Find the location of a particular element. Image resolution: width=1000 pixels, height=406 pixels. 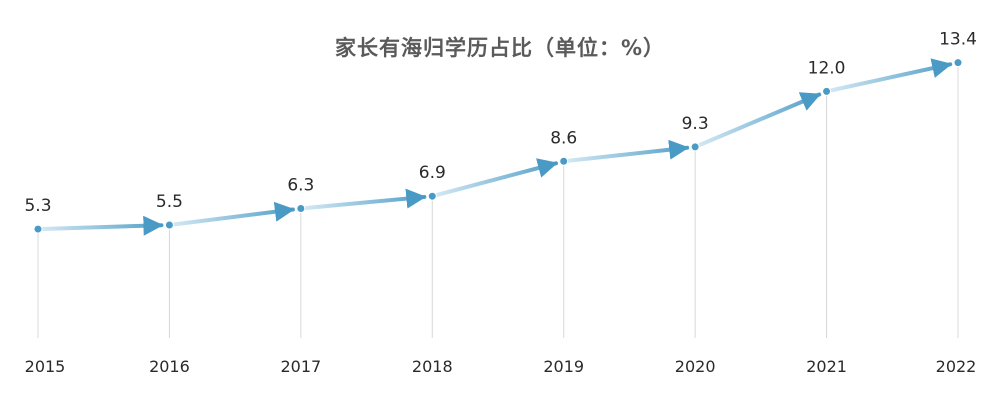

data-point-2016 is located at coordinates (169, 225).